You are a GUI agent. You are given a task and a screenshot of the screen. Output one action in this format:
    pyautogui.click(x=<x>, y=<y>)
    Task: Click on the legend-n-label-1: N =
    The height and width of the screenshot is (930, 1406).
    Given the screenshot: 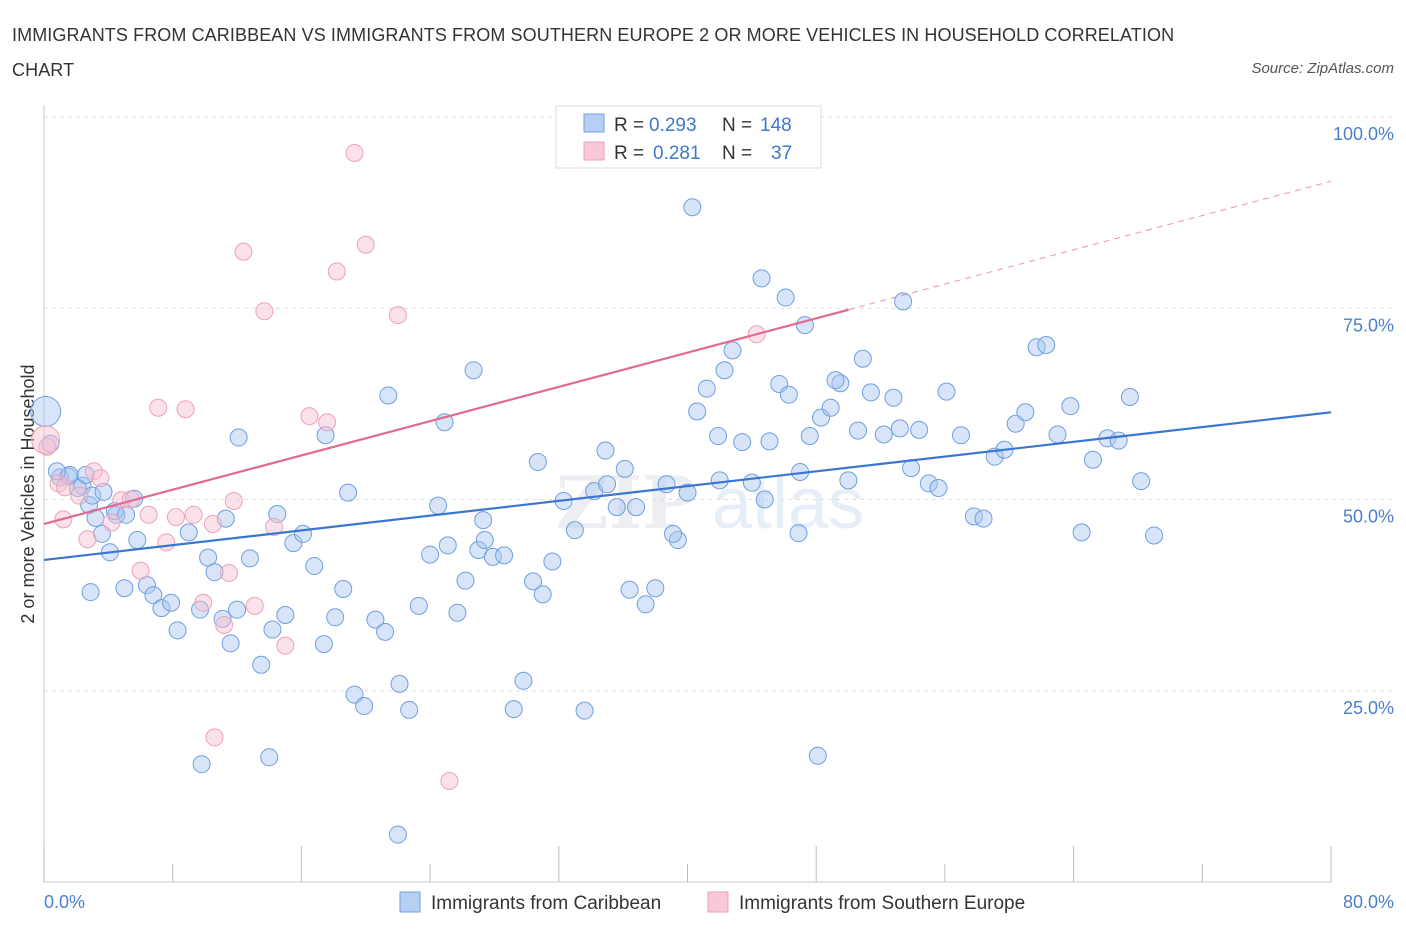 What is the action you would take?
    pyautogui.click(x=737, y=125)
    